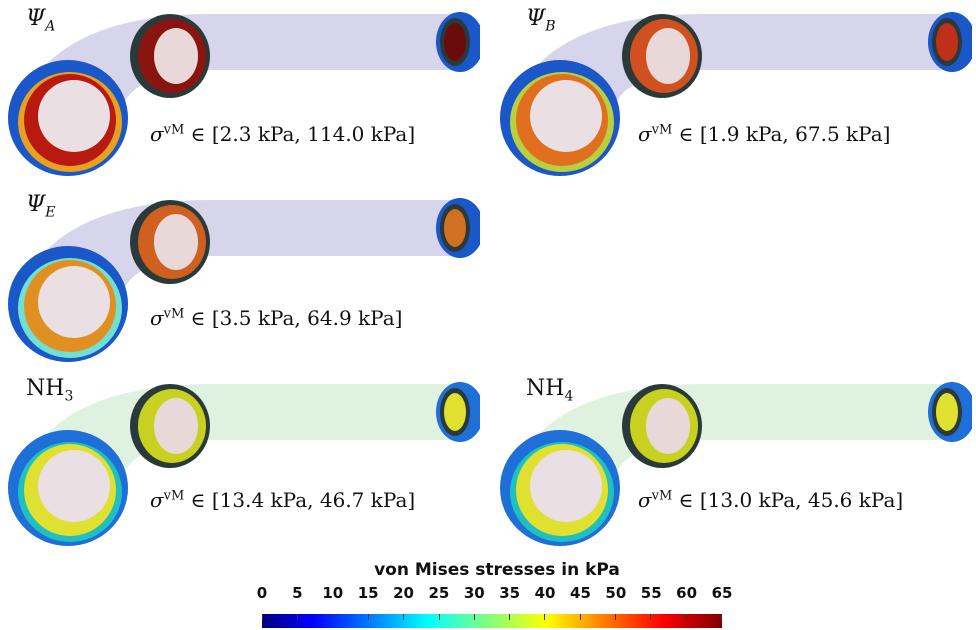 Image resolution: width=976 pixels, height=630 pixels. What do you see at coordinates (510, 593) in the screenshot?
I see `colorbar-tick-label: 35` at bounding box center [510, 593].